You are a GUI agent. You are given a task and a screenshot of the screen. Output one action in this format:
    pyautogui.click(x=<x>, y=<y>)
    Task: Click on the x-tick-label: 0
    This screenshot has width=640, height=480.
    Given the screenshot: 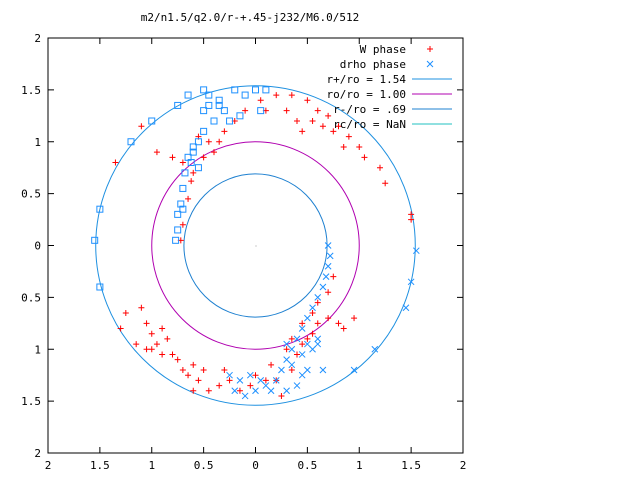 What is the action you would take?
    pyautogui.click(x=255, y=465)
    